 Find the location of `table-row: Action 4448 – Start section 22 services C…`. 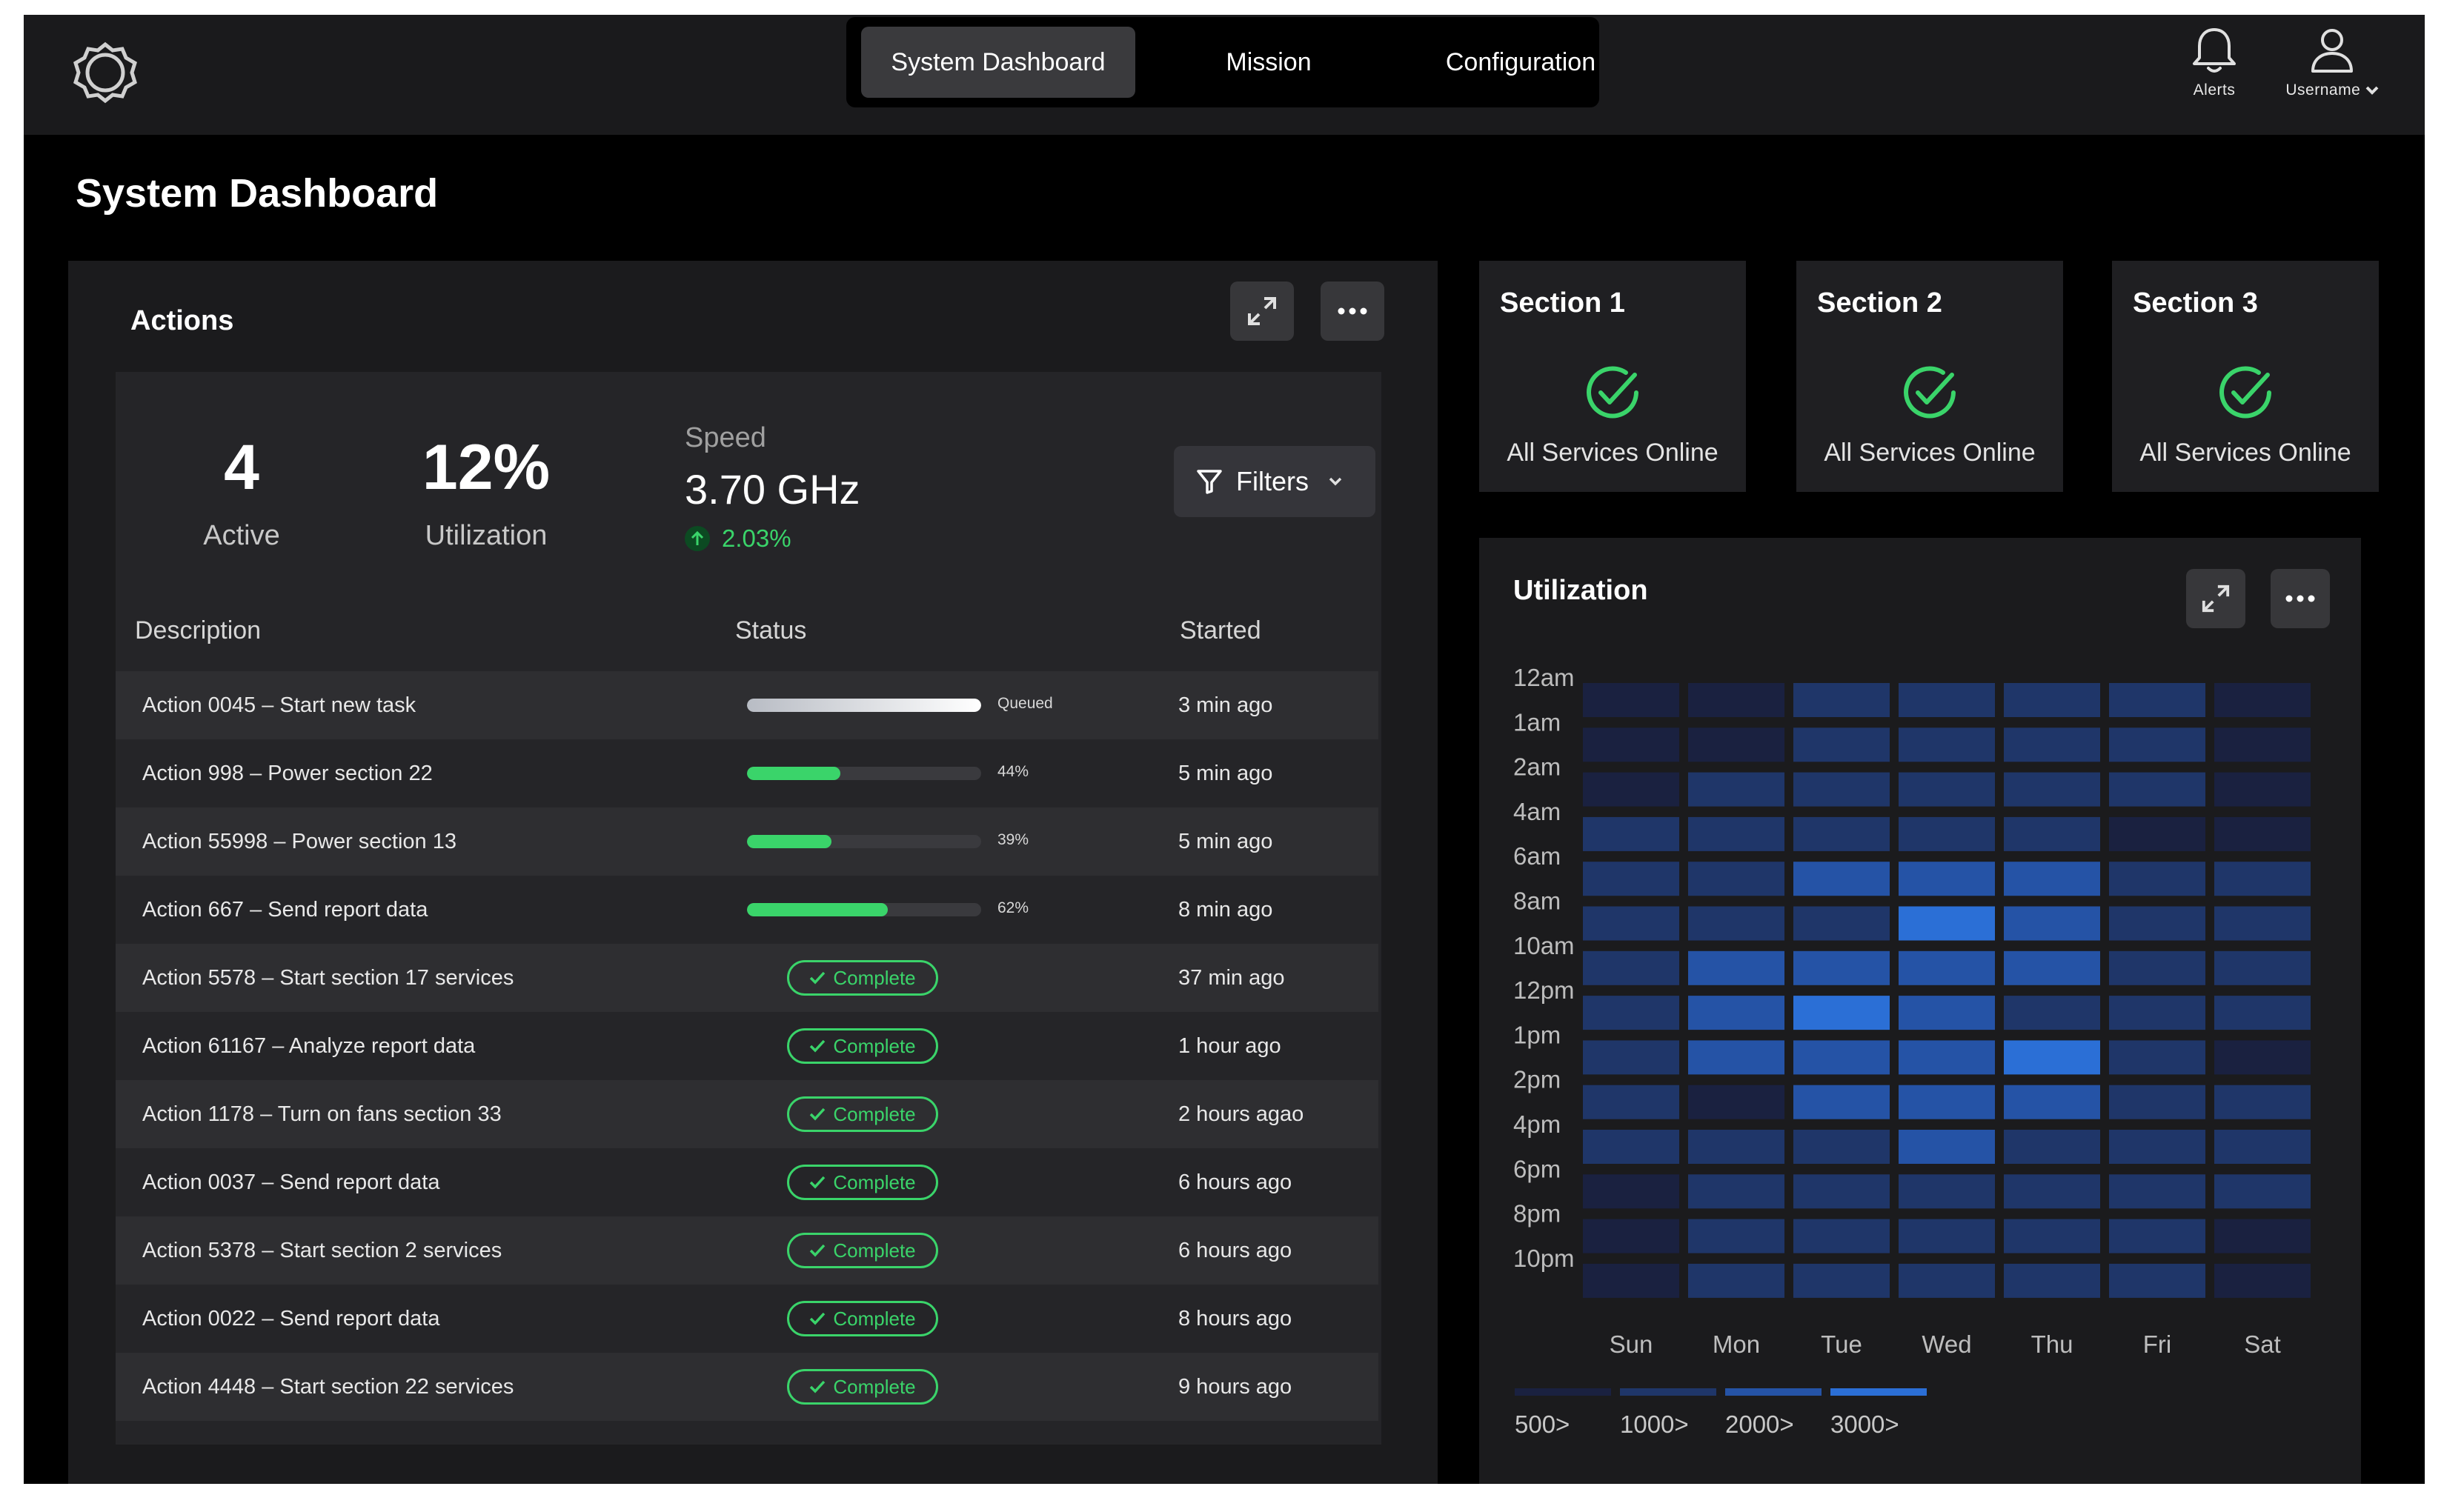

table-row: Action 4448 – Start section 22 services C… is located at coordinates (747, 1387).